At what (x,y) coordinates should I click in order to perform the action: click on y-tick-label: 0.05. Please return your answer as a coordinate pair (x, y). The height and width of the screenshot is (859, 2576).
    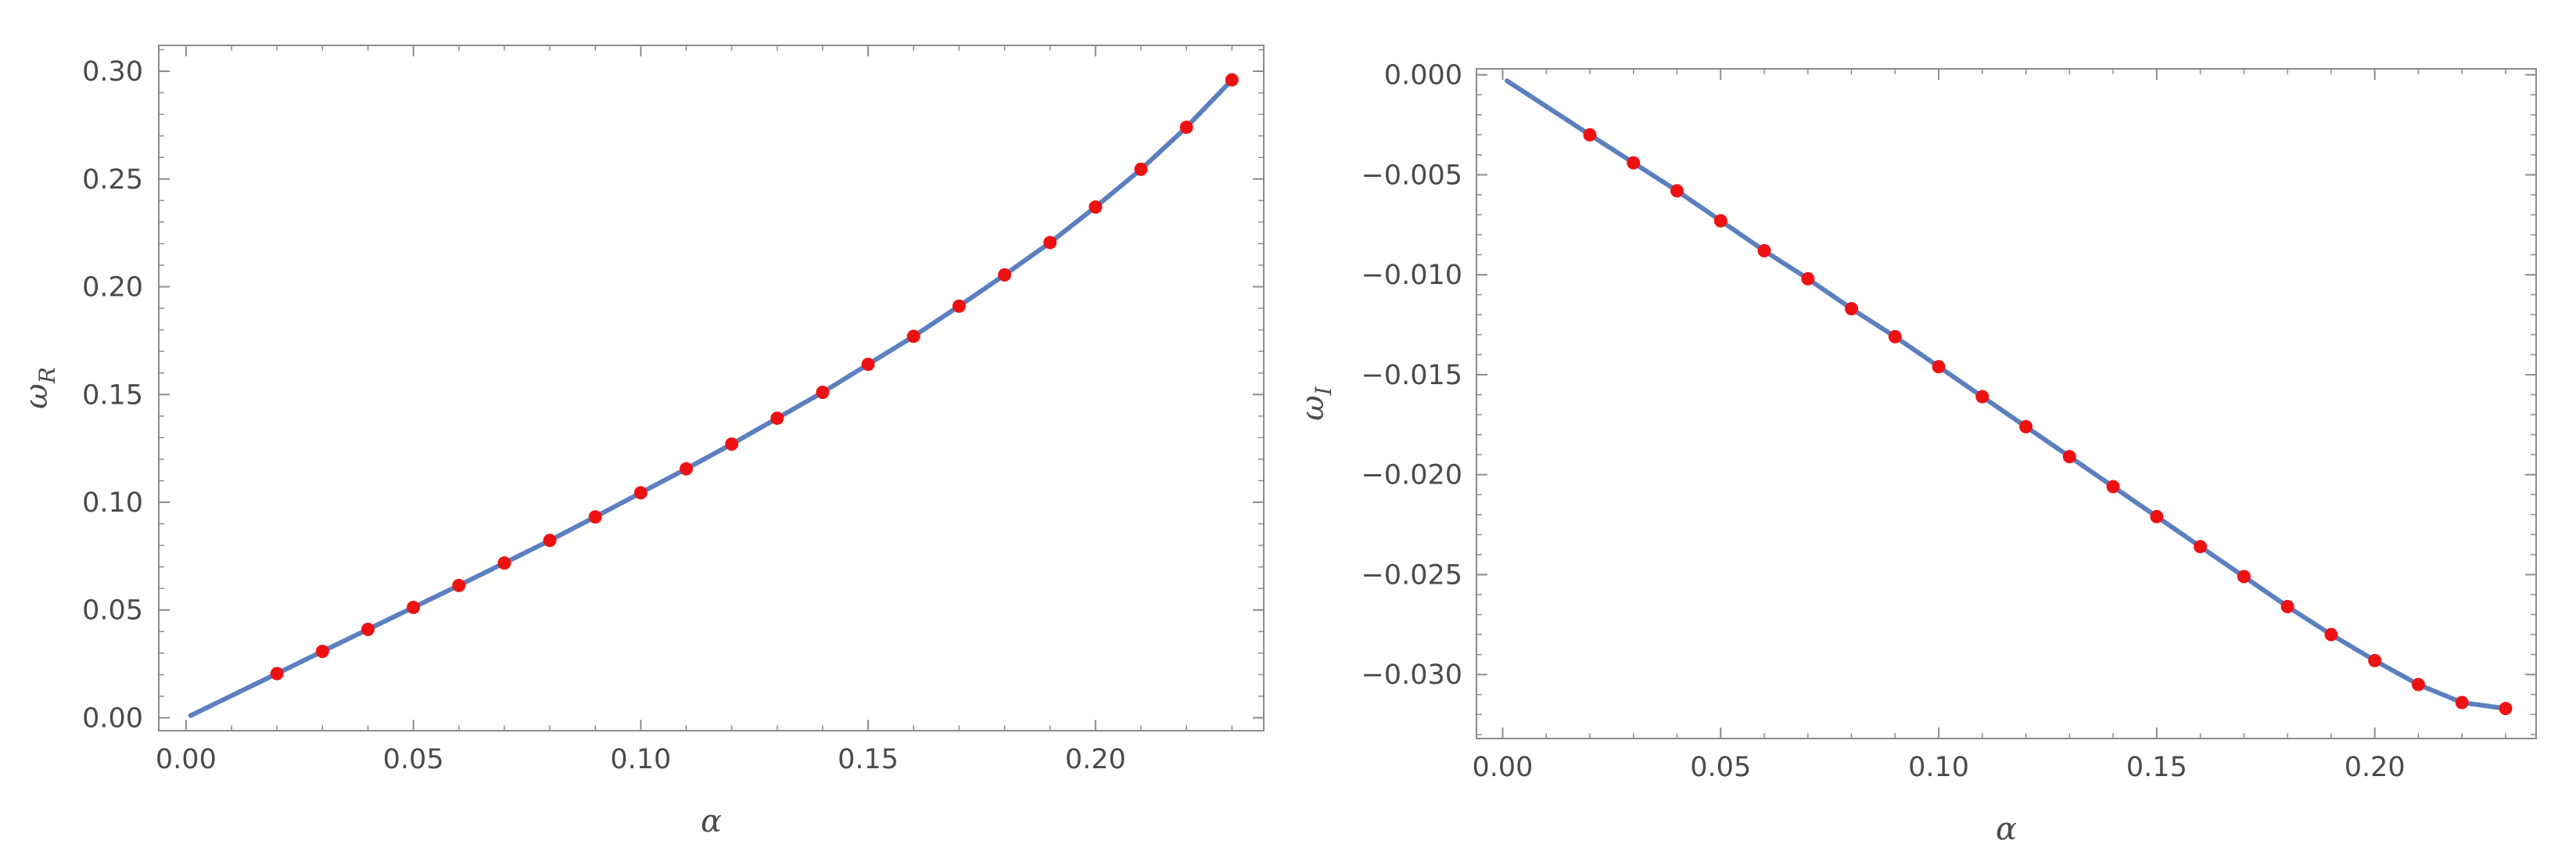
    Looking at the image, I should click on (112, 611).